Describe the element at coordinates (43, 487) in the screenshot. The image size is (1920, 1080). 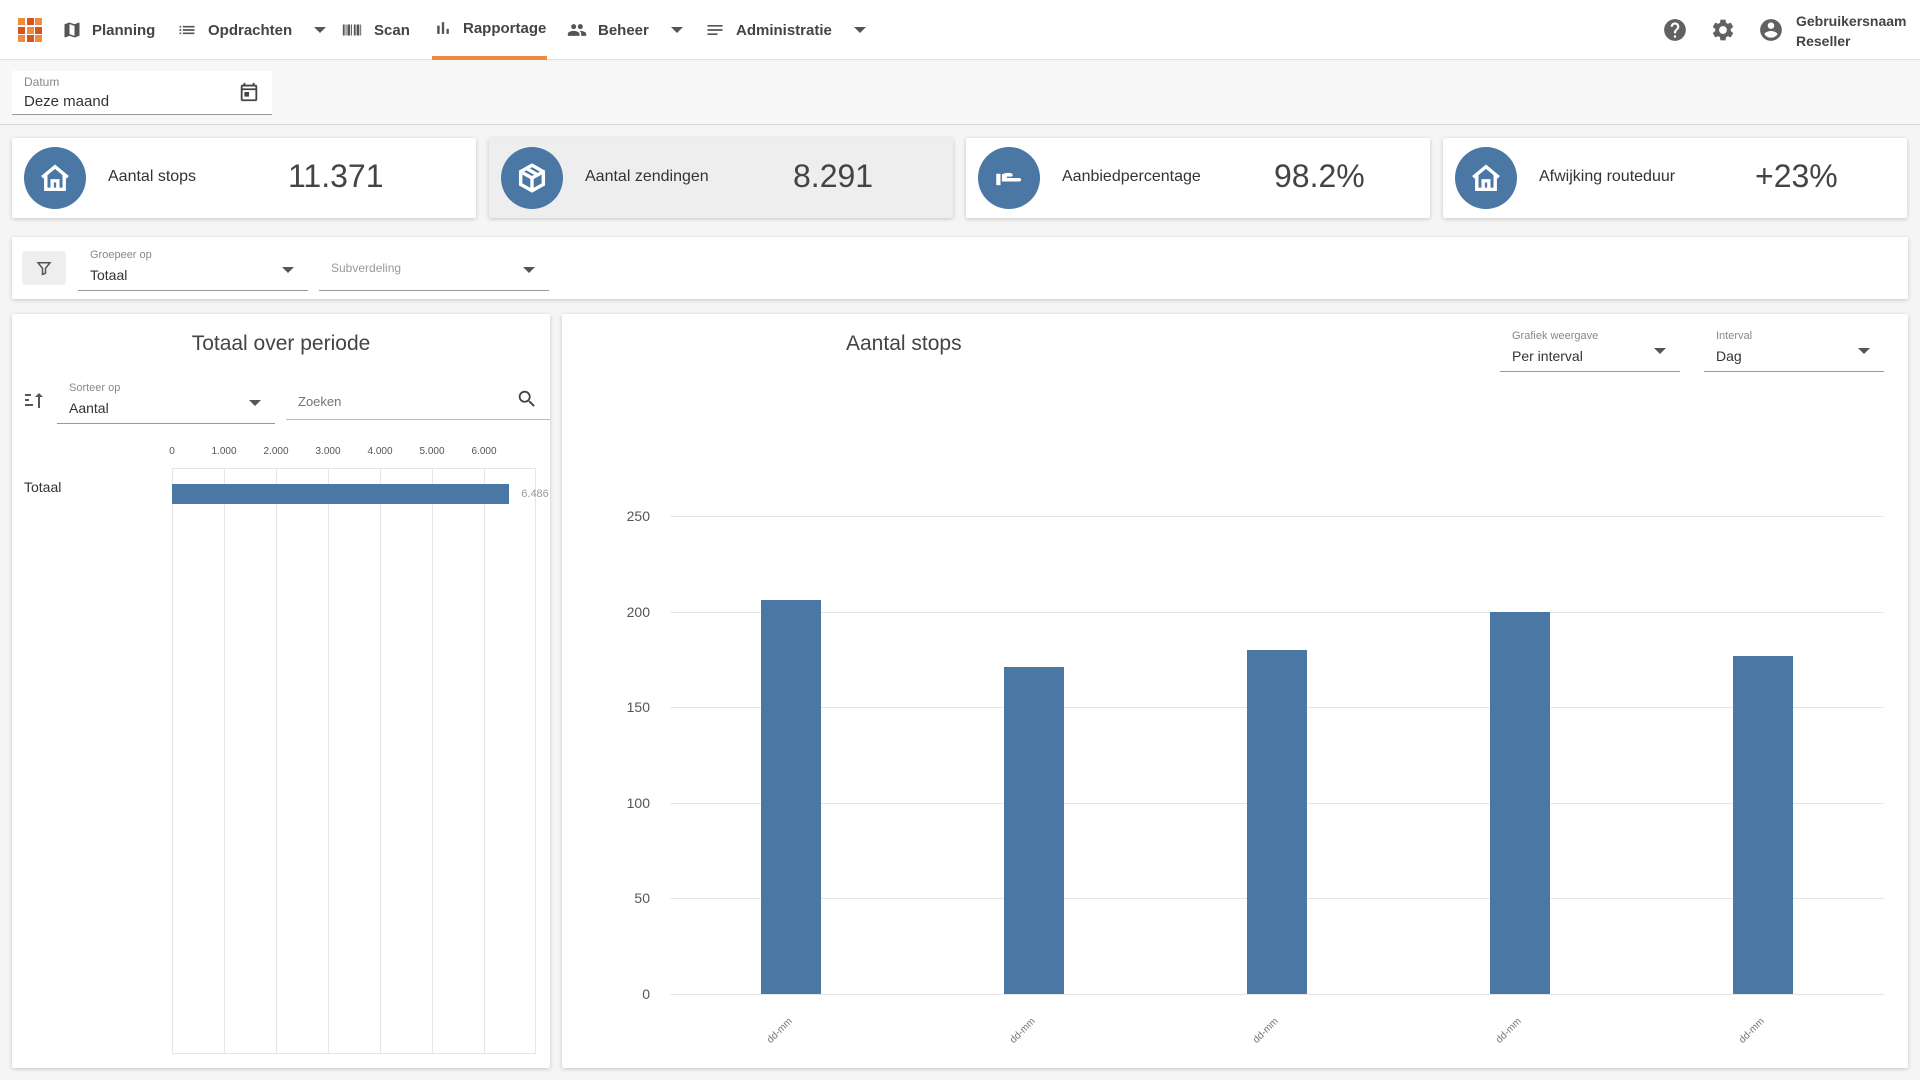
I see `category-label: Totaal` at that location.